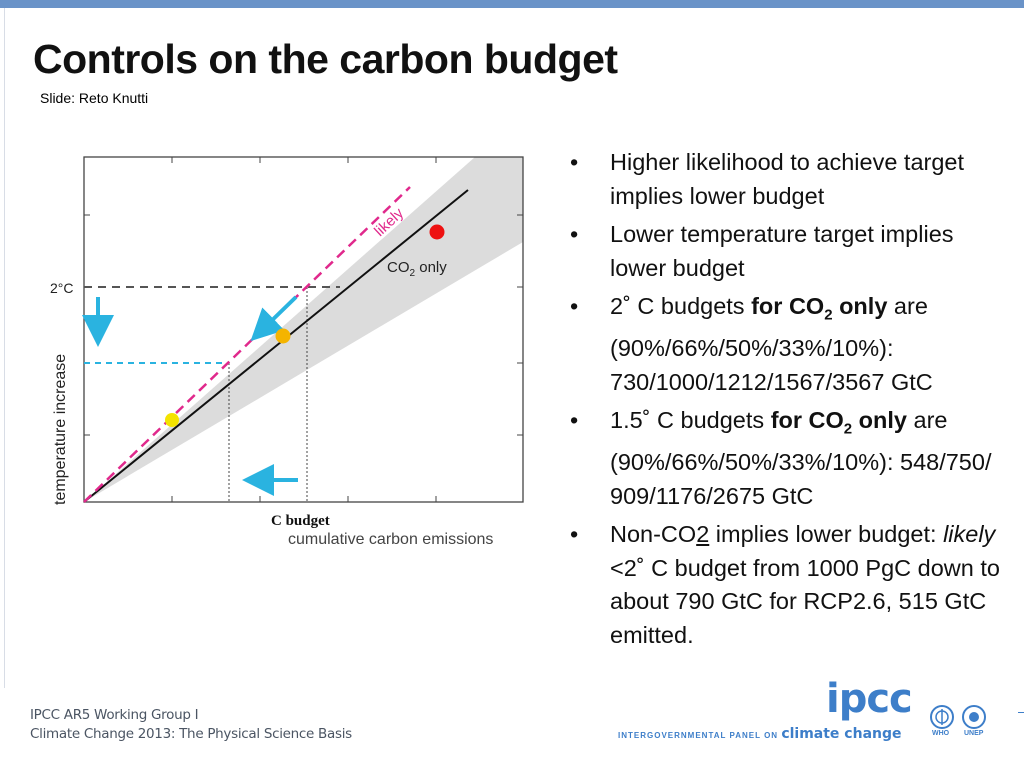 The width and height of the screenshot is (1024, 768). Describe the element at coordinates (283, 336) in the screenshot. I see `yellow-dot-upper` at that location.